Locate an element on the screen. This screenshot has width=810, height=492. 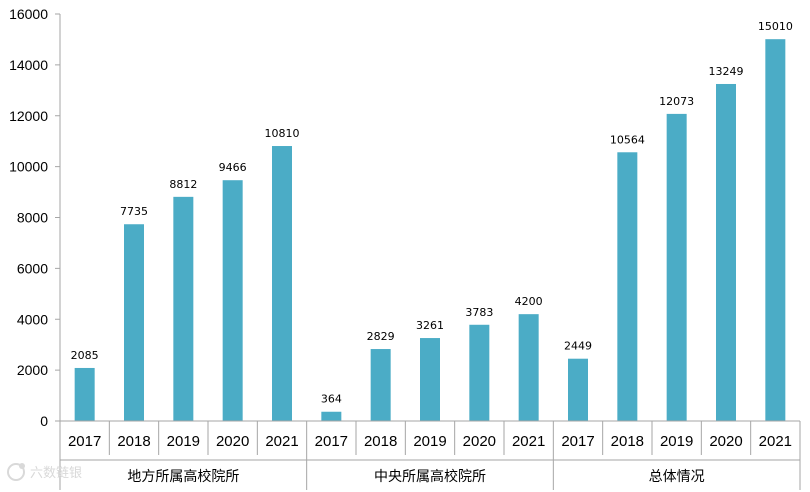
logo-icon is located at coordinates (16, 472).